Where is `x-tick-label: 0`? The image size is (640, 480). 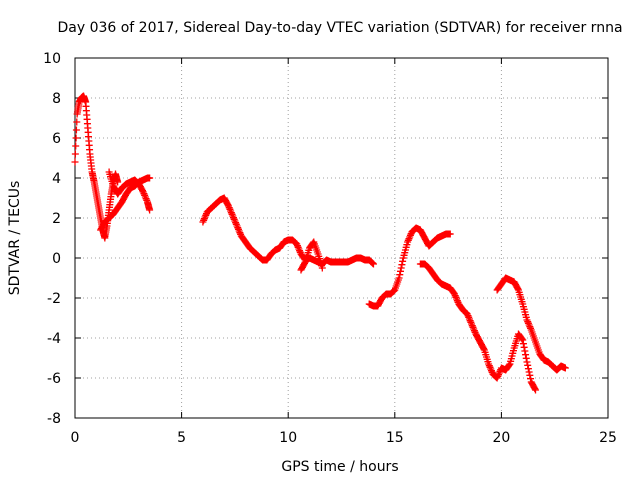 x-tick-label: 0 is located at coordinates (75, 438).